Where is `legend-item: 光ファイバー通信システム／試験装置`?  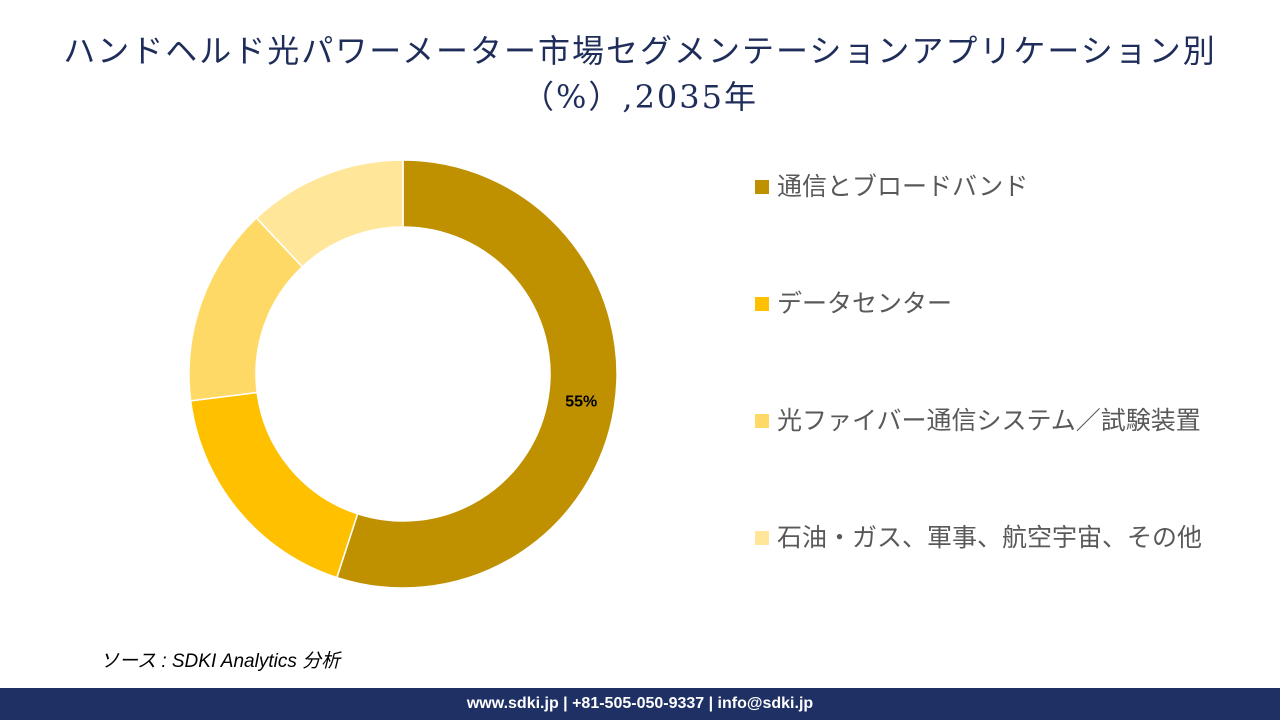 legend-item: 光ファイバー通信システム／試験装置 is located at coordinates (985, 421).